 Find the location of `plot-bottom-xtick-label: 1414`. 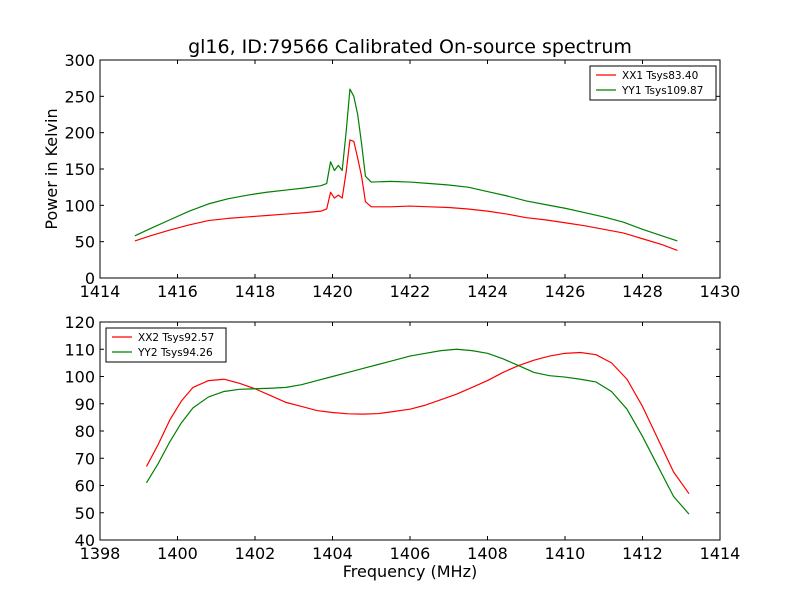

plot-bottom-xtick-label: 1414 is located at coordinates (720, 553).